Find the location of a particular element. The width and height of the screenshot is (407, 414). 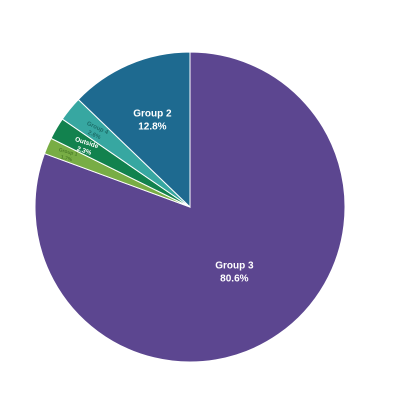

pie-label-value: 1.7% is located at coordinates (66, 158).